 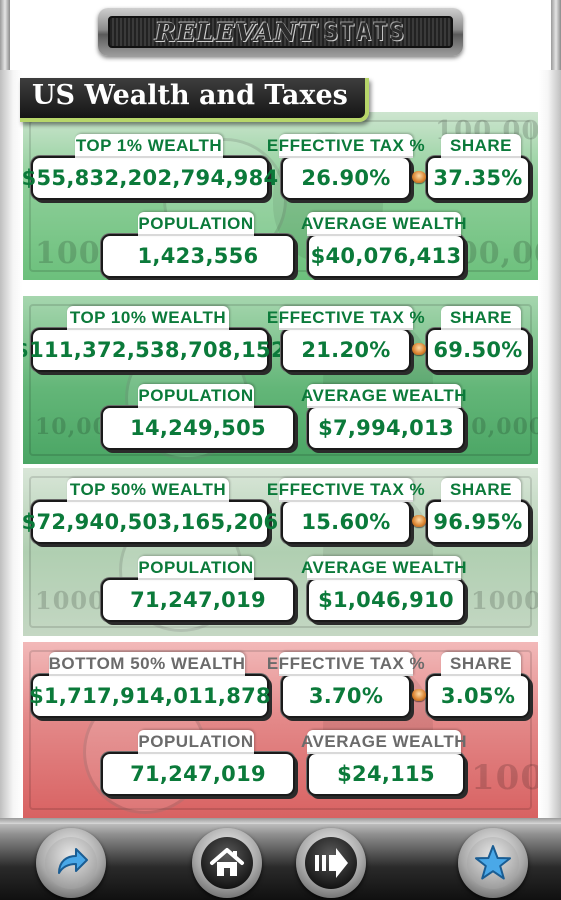 I want to click on logo-word-stats: STATS, so click(x=365, y=32).